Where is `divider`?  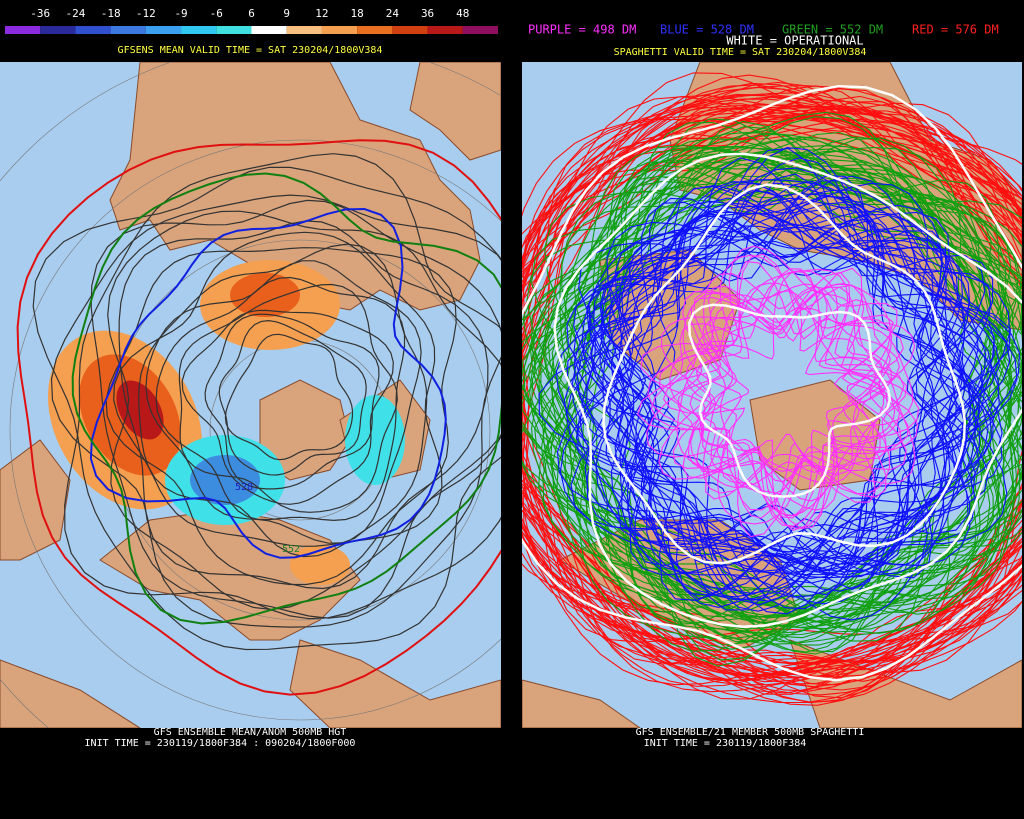
divider is located at coordinates (511, 409).